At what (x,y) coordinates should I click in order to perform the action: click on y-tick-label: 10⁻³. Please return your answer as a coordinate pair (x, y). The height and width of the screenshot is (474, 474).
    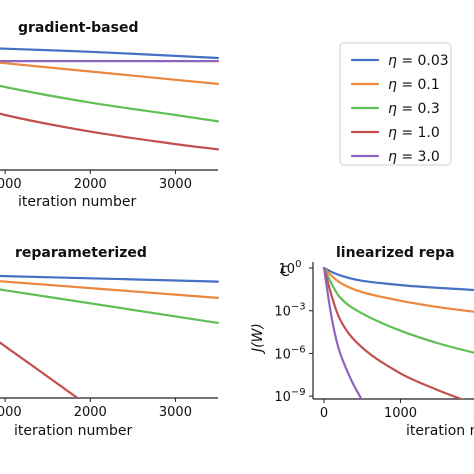
    Looking at the image, I should click on (289, 311).